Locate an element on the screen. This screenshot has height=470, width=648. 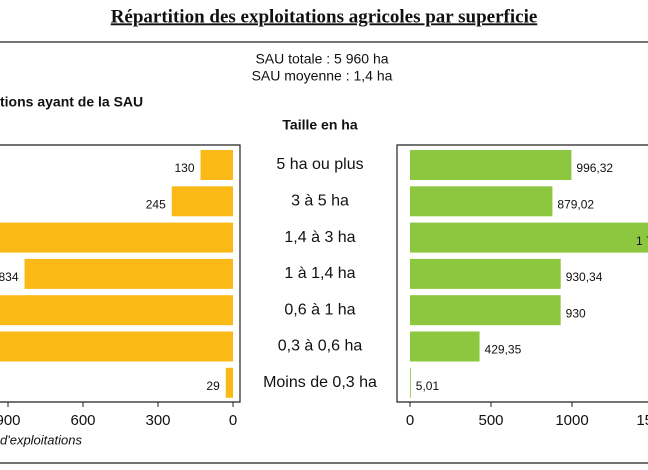
x-tick-label: 600 is located at coordinates (82, 420).